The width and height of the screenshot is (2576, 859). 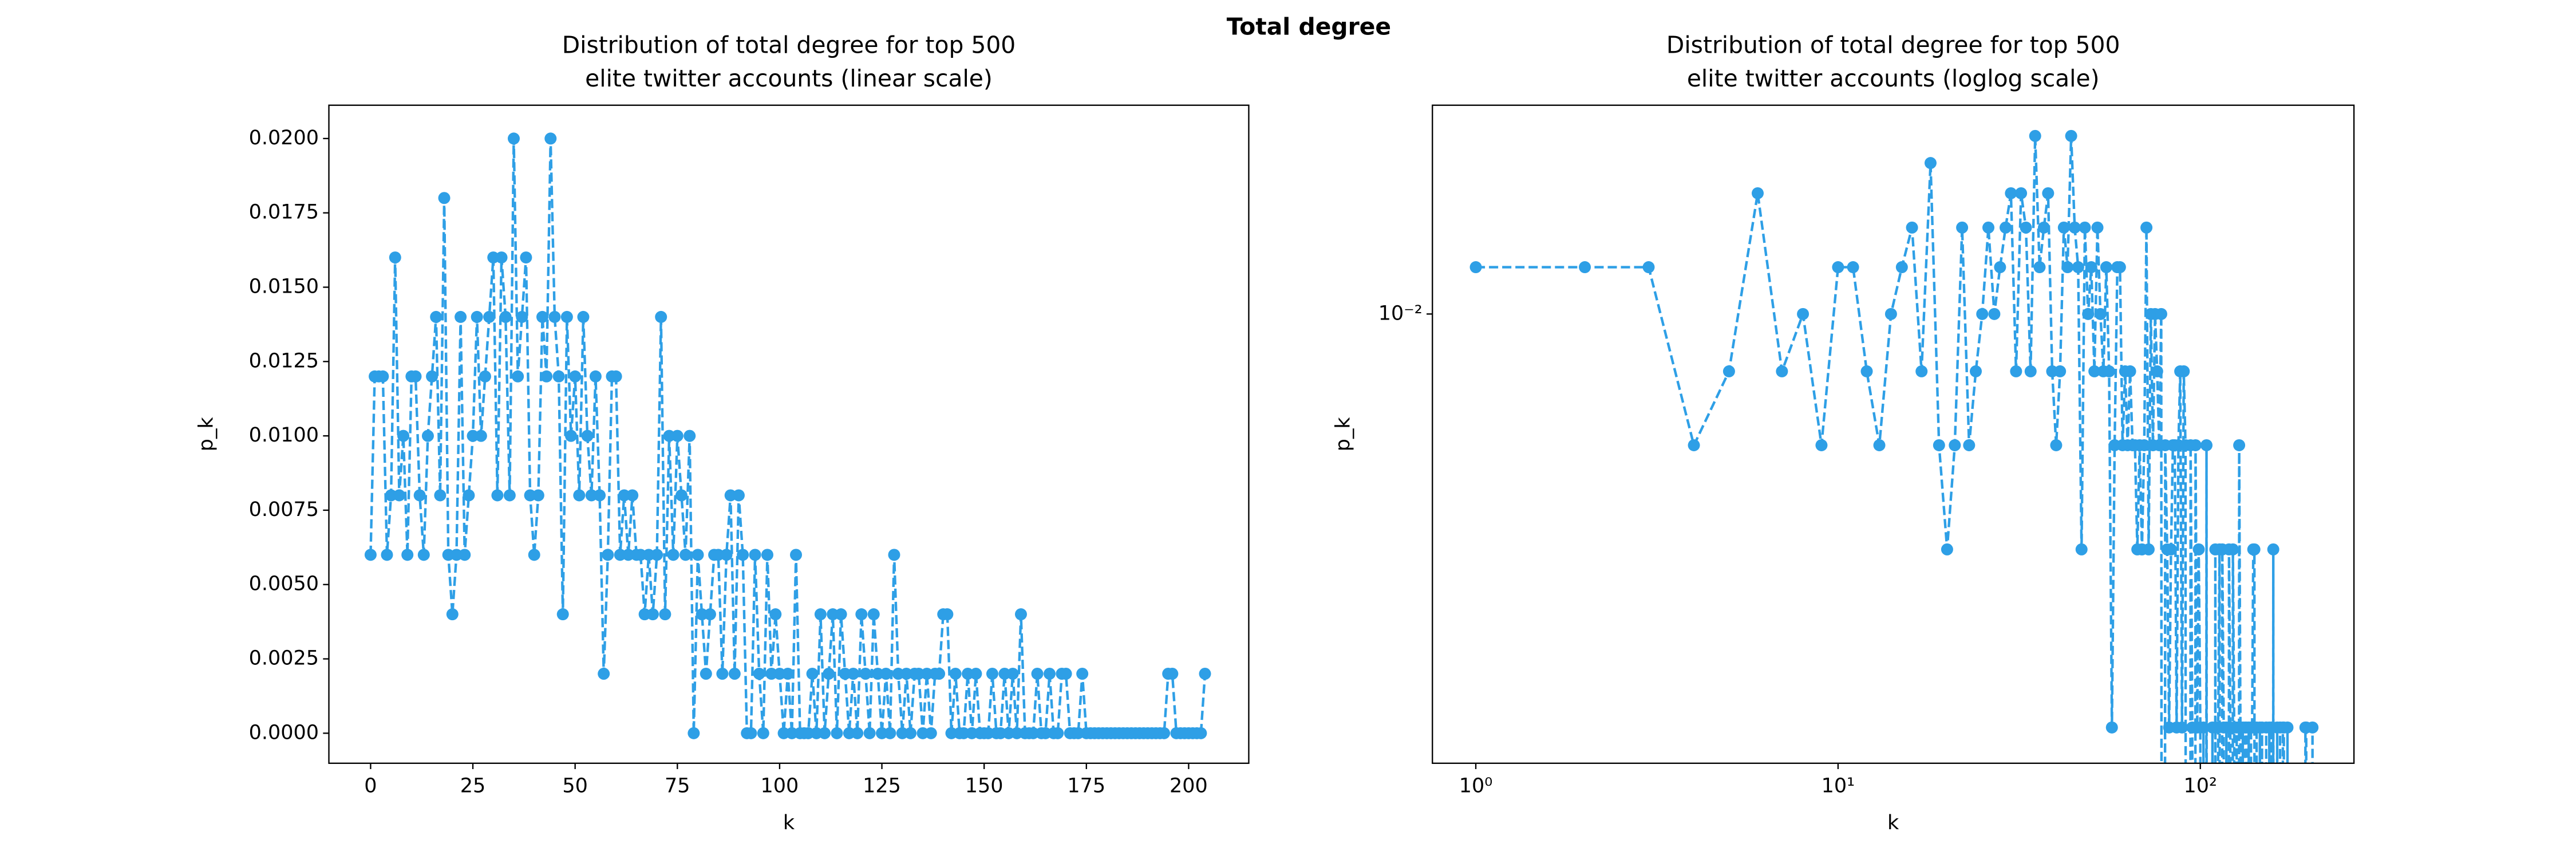 What do you see at coordinates (370, 786) in the screenshot?
I see `x-tick-label: 0` at bounding box center [370, 786].